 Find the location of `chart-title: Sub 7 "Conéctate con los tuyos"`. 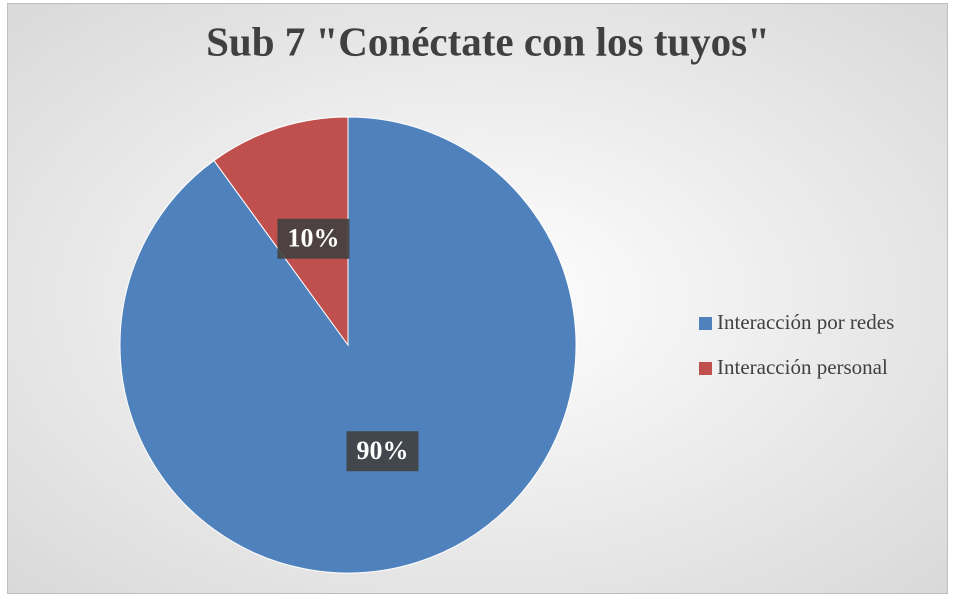

chart-title: Sub 7 "Conéctate con los tuyos" is located at coordinates (488, 41).